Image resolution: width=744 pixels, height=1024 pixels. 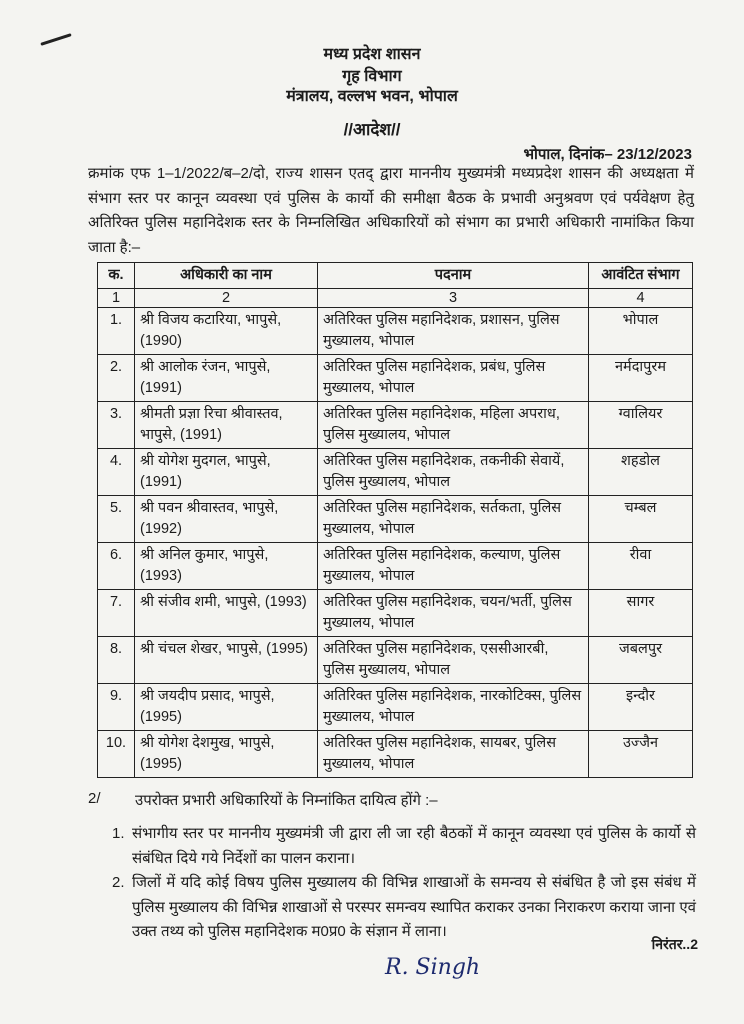 I want to click on cell-division: भोपाल, so click(x=640, y=331).